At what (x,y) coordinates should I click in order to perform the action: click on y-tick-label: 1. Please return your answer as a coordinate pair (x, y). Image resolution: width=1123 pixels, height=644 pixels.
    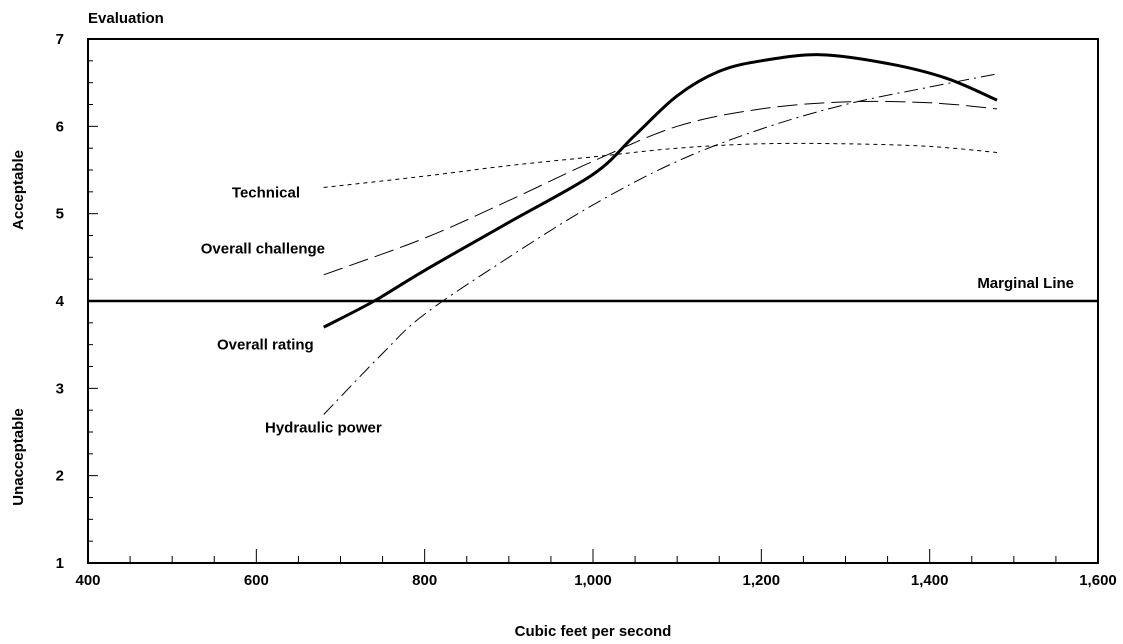
    Looking at the image, I should click on (60, 563).